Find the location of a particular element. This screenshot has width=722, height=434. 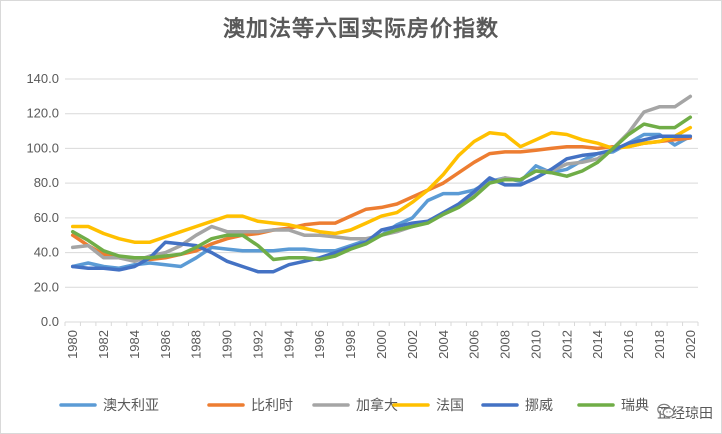

chart-title: 澳加法等六国实际房价指数 is located at coordinates (360, 29).